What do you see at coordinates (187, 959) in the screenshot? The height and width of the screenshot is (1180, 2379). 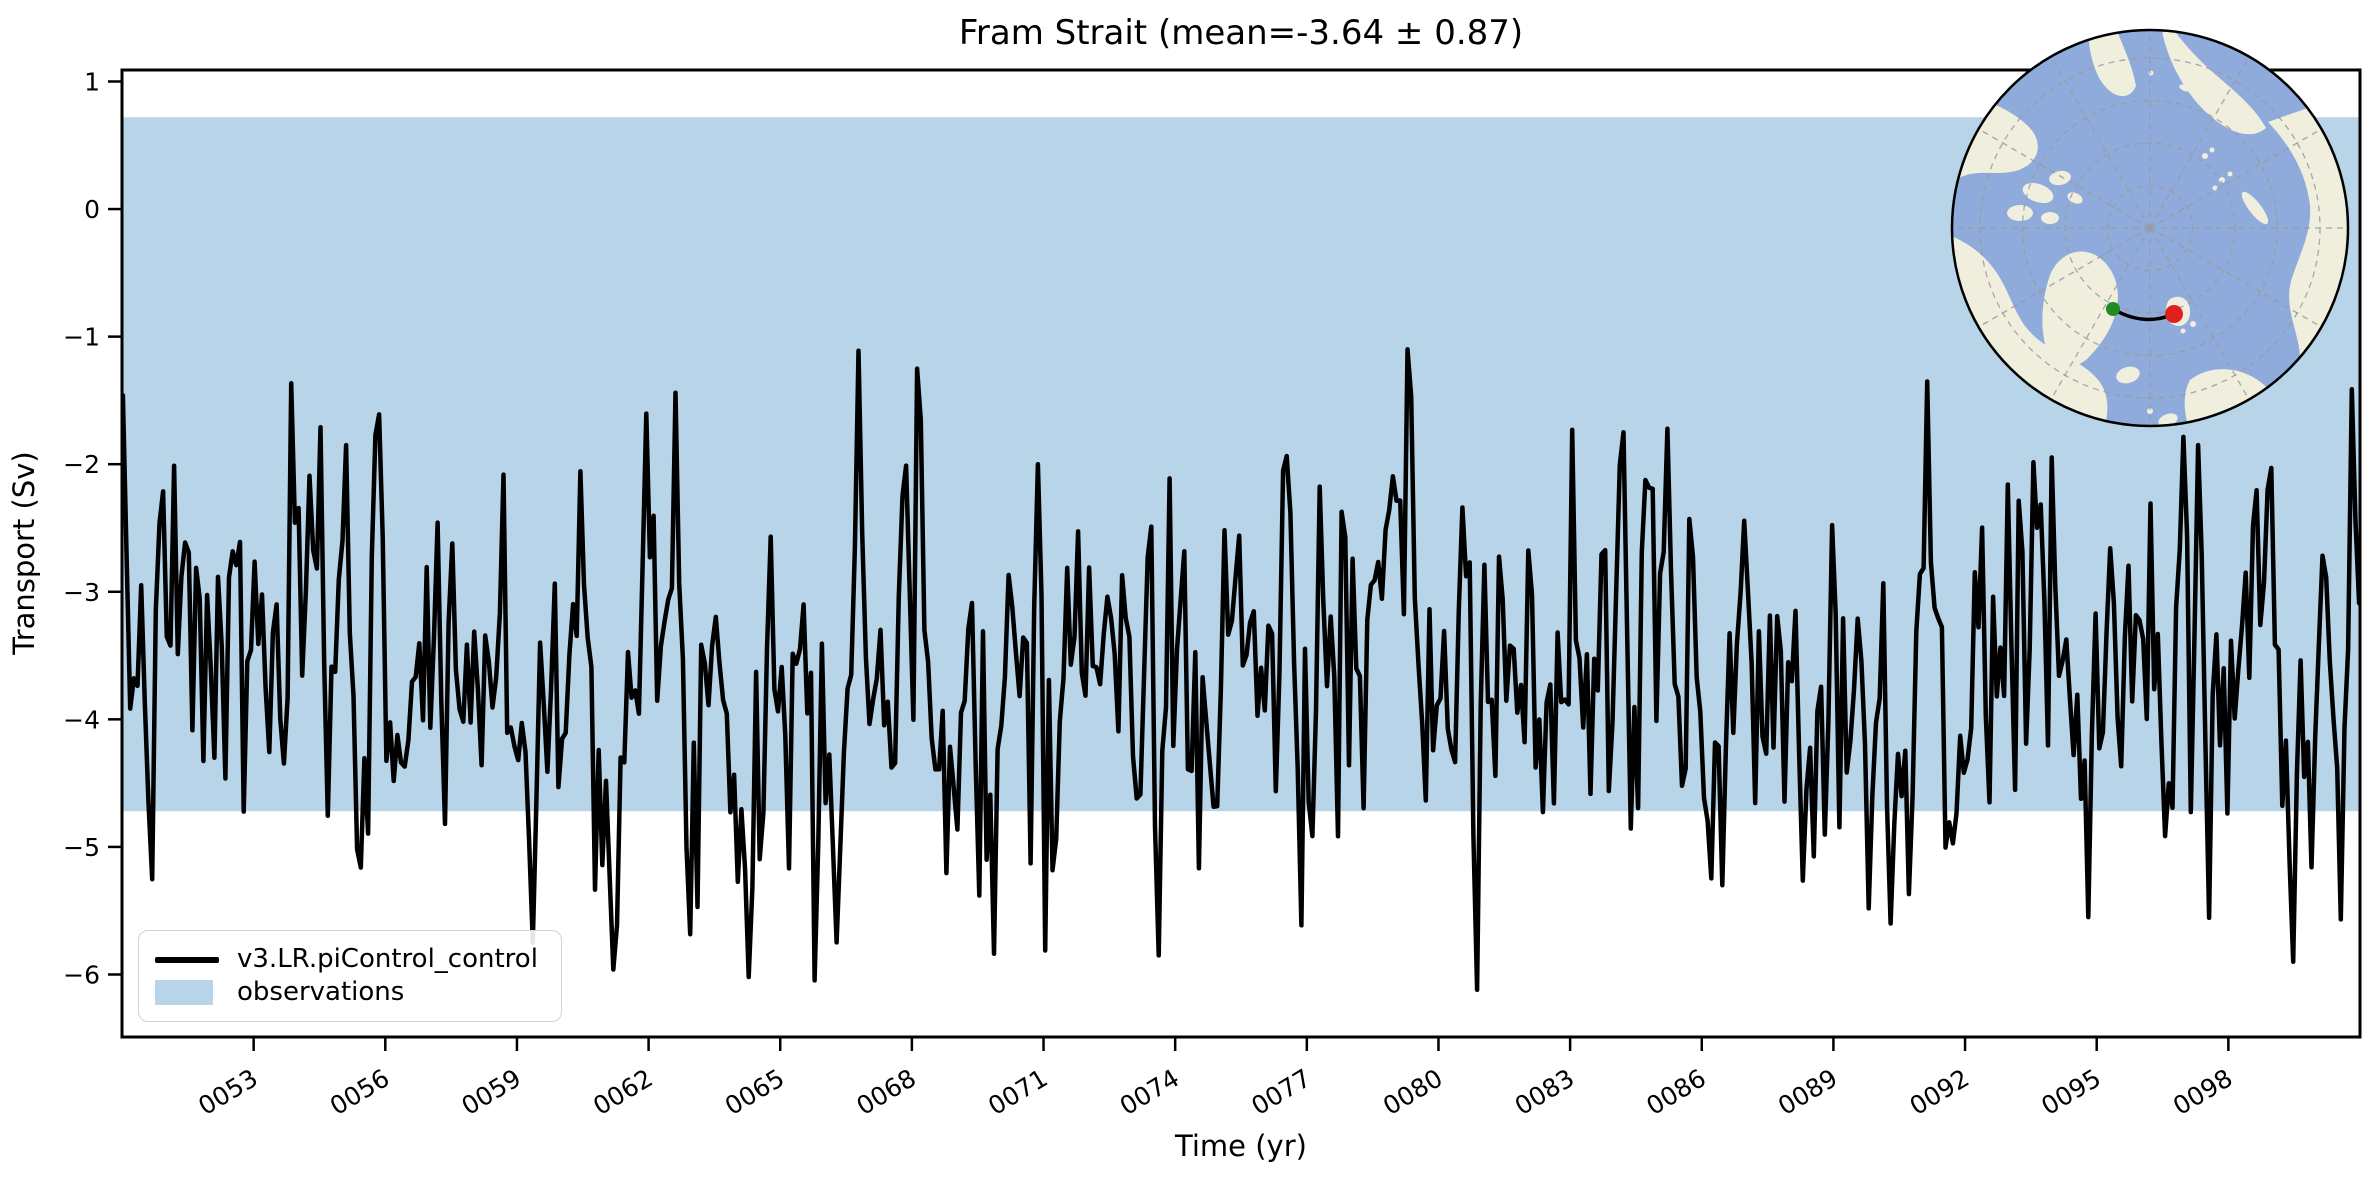 I see `model-line-swatch` at bounding box center [187, 959].